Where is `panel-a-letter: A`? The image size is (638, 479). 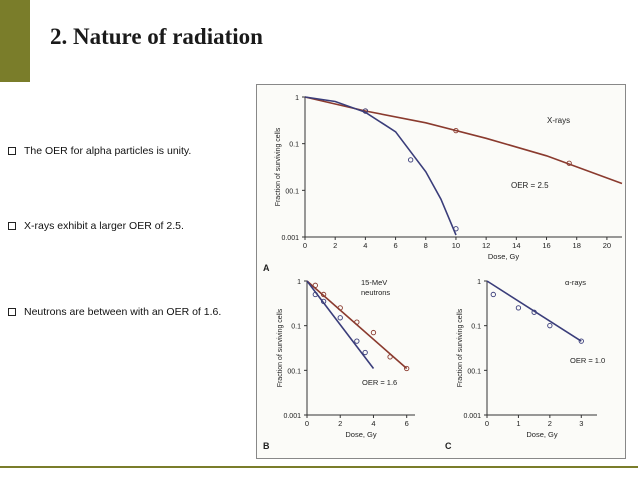 panel-a-letter: A is located at coordinates (266, 268).